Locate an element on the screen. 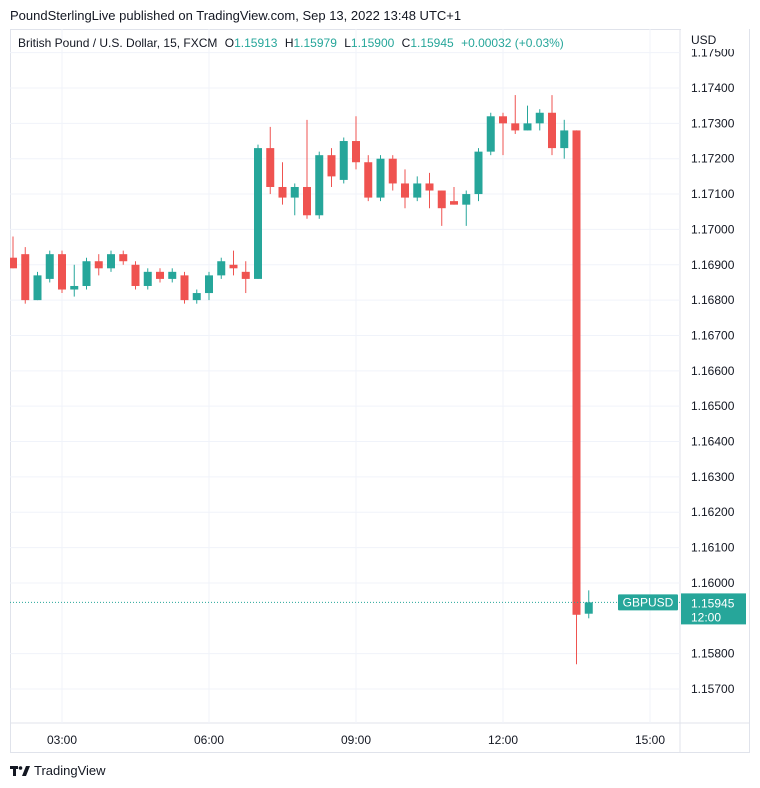  legend-low-label: L is located at coordinates (347, 43).